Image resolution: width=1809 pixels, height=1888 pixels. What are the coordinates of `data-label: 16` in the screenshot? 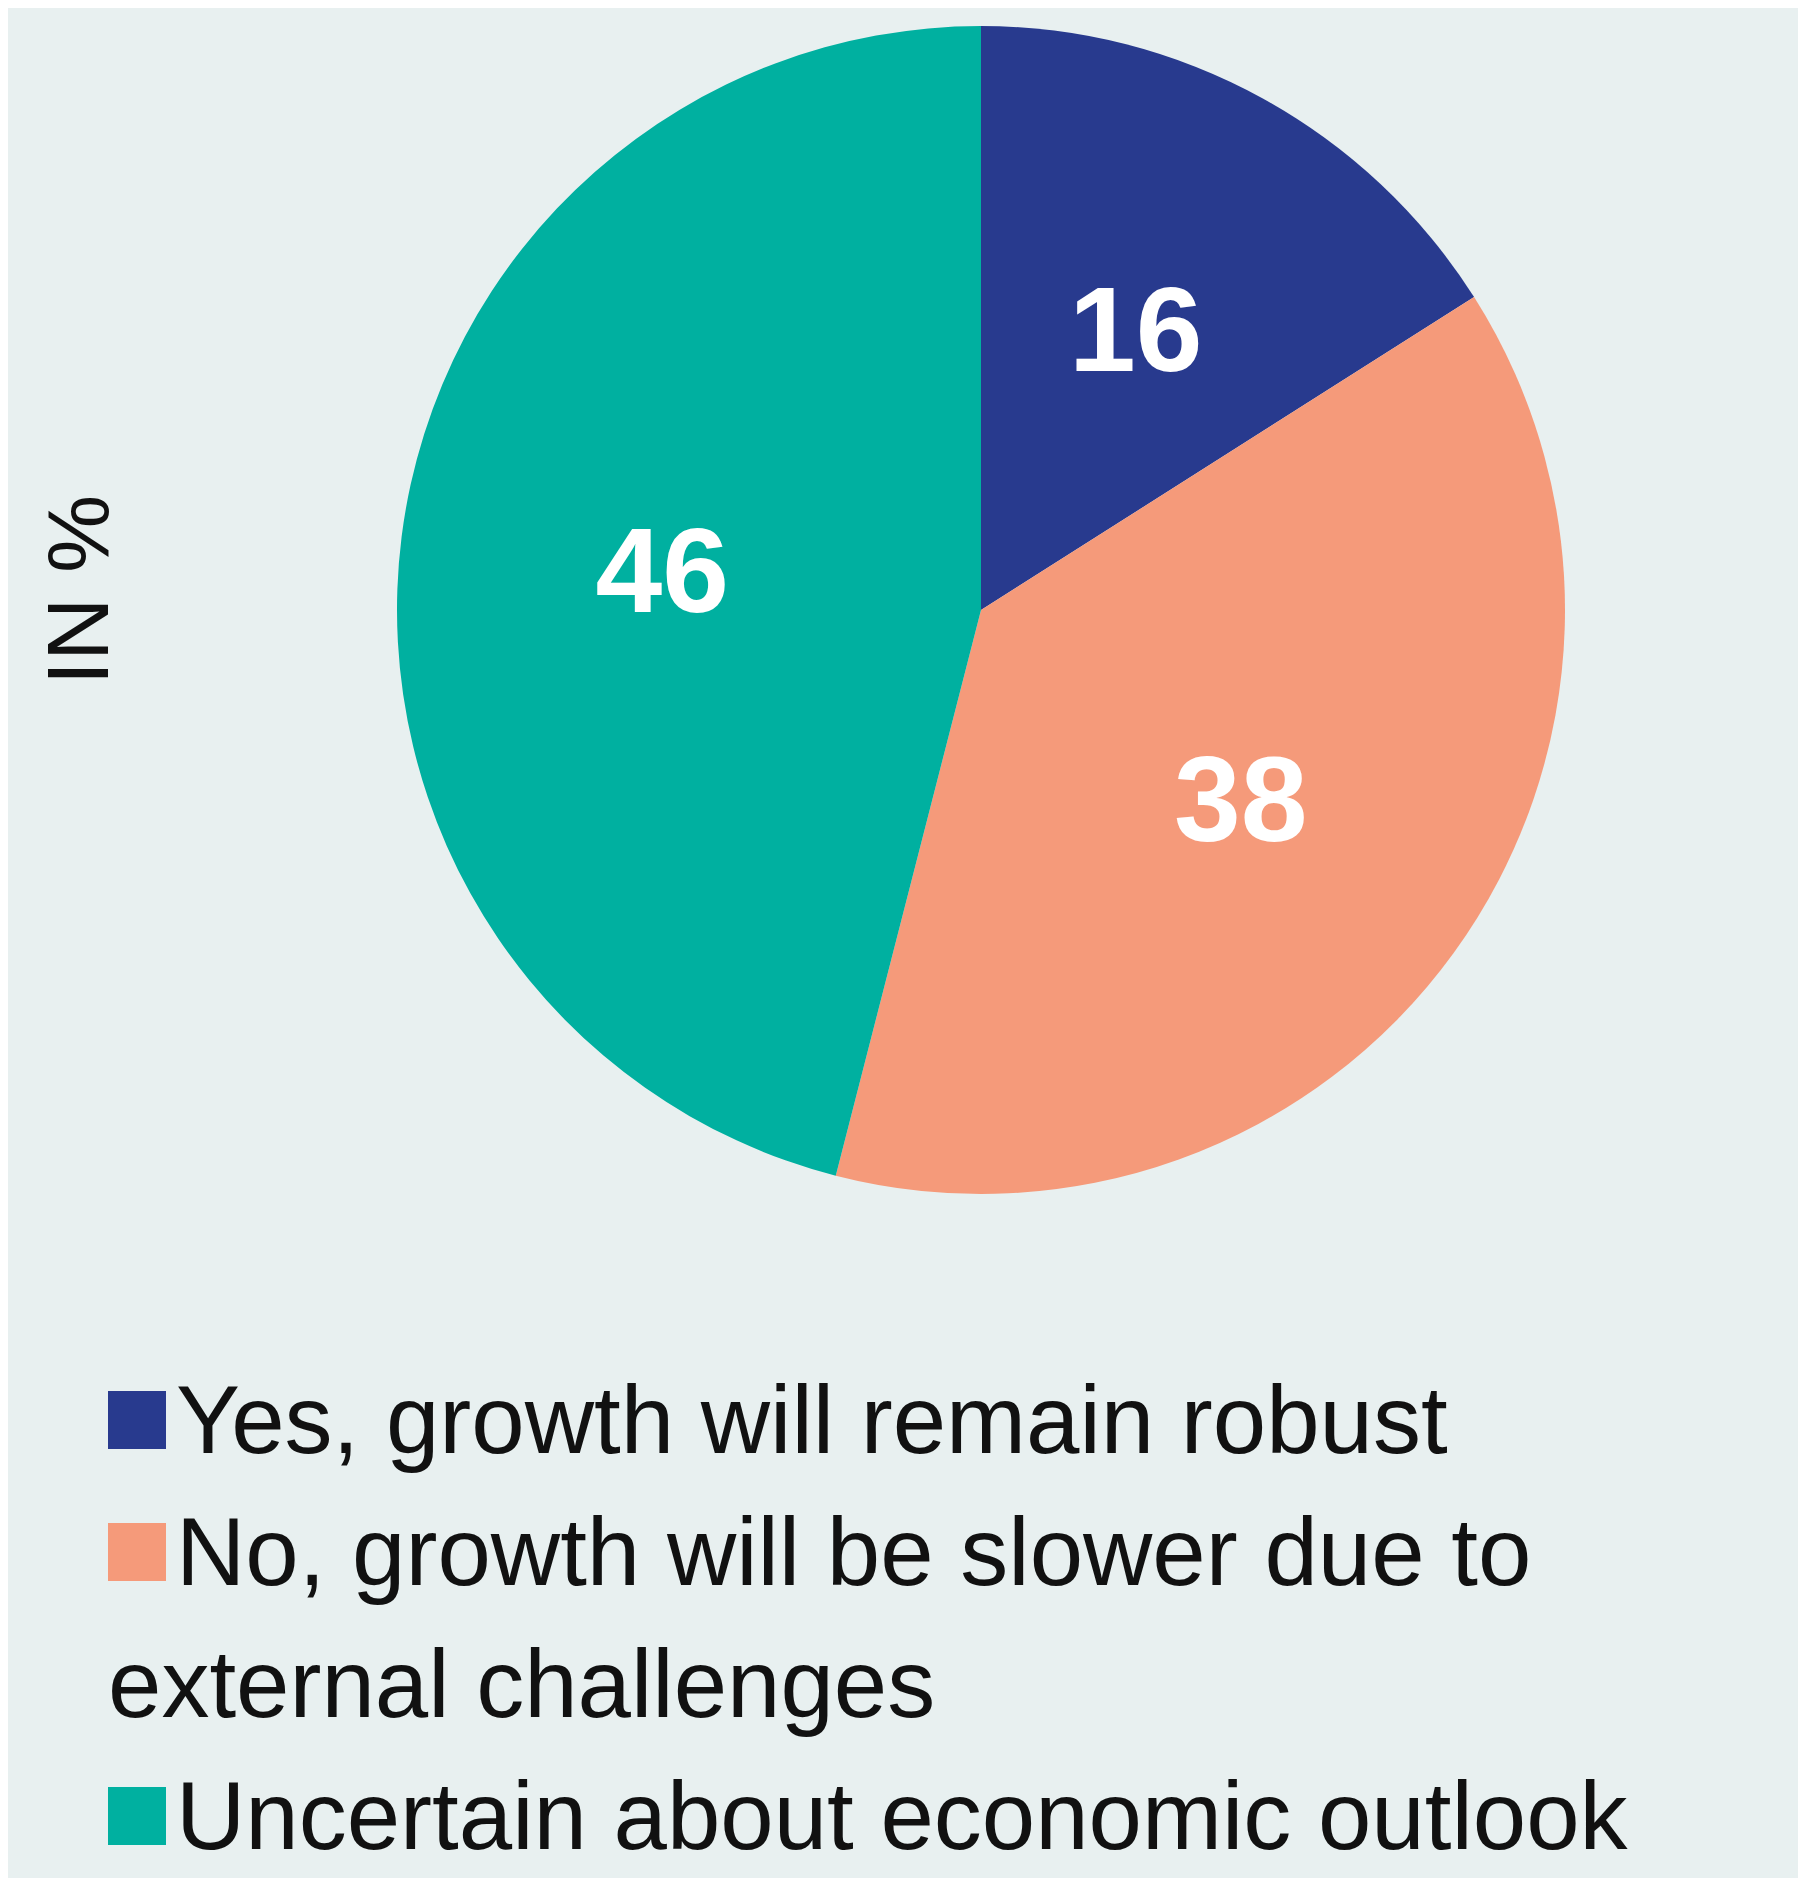 It's located at (1136, 328).